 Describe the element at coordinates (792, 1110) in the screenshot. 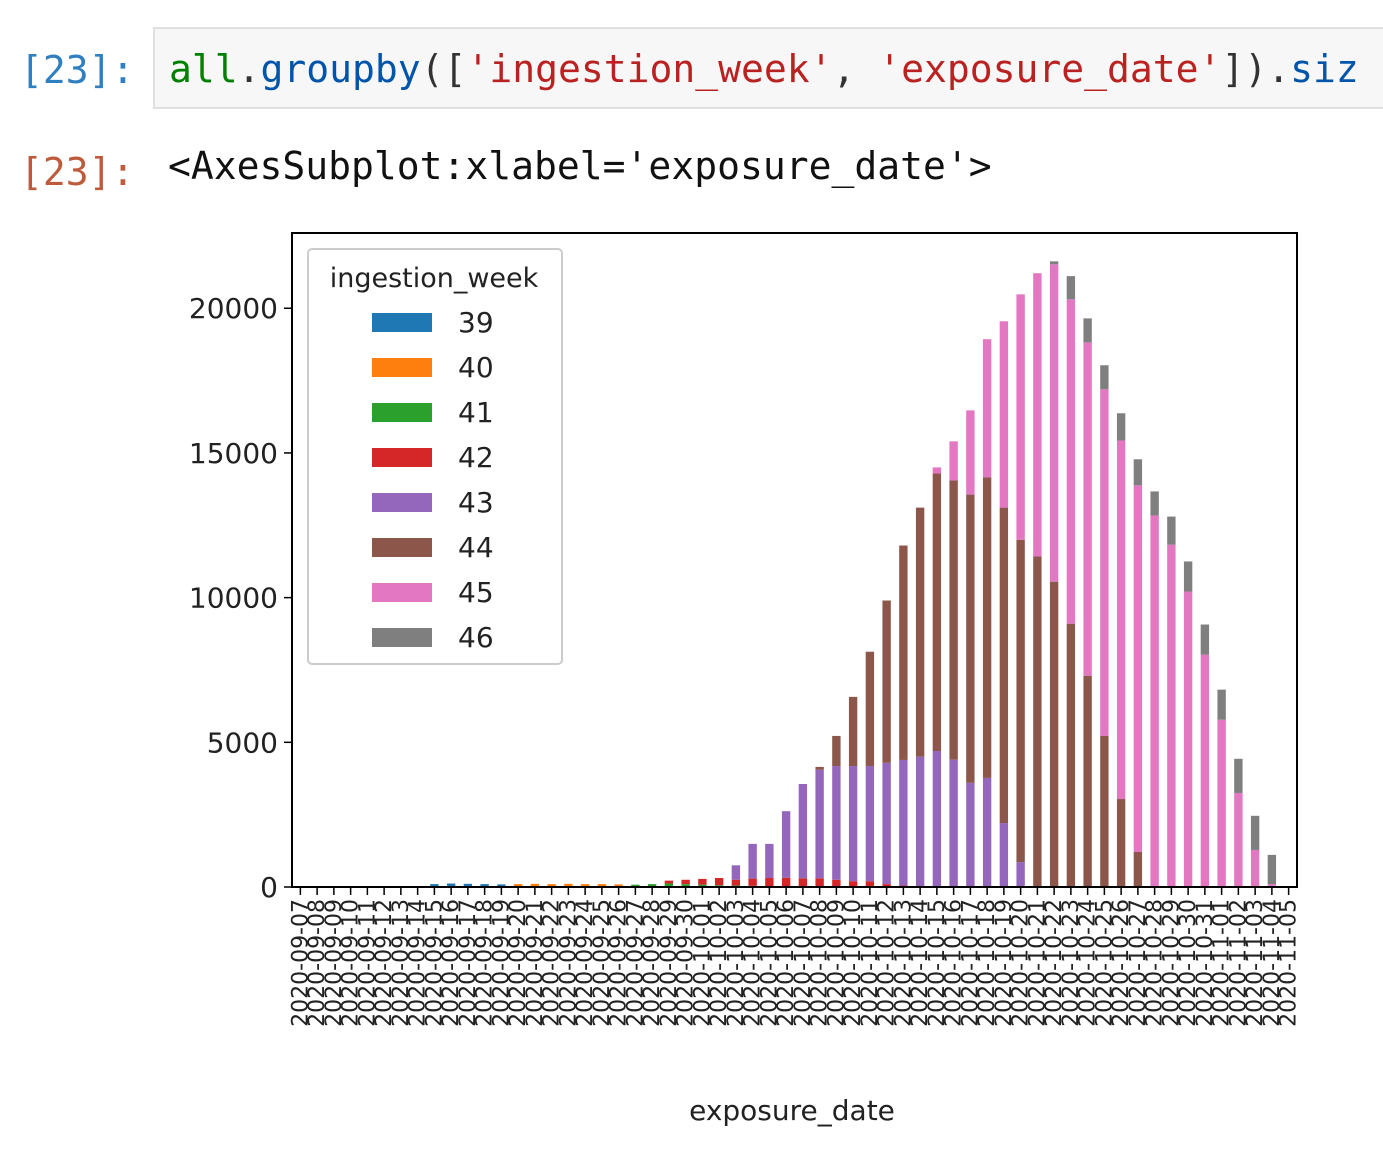

I see `x-axis-label: exposure_date` at that location.